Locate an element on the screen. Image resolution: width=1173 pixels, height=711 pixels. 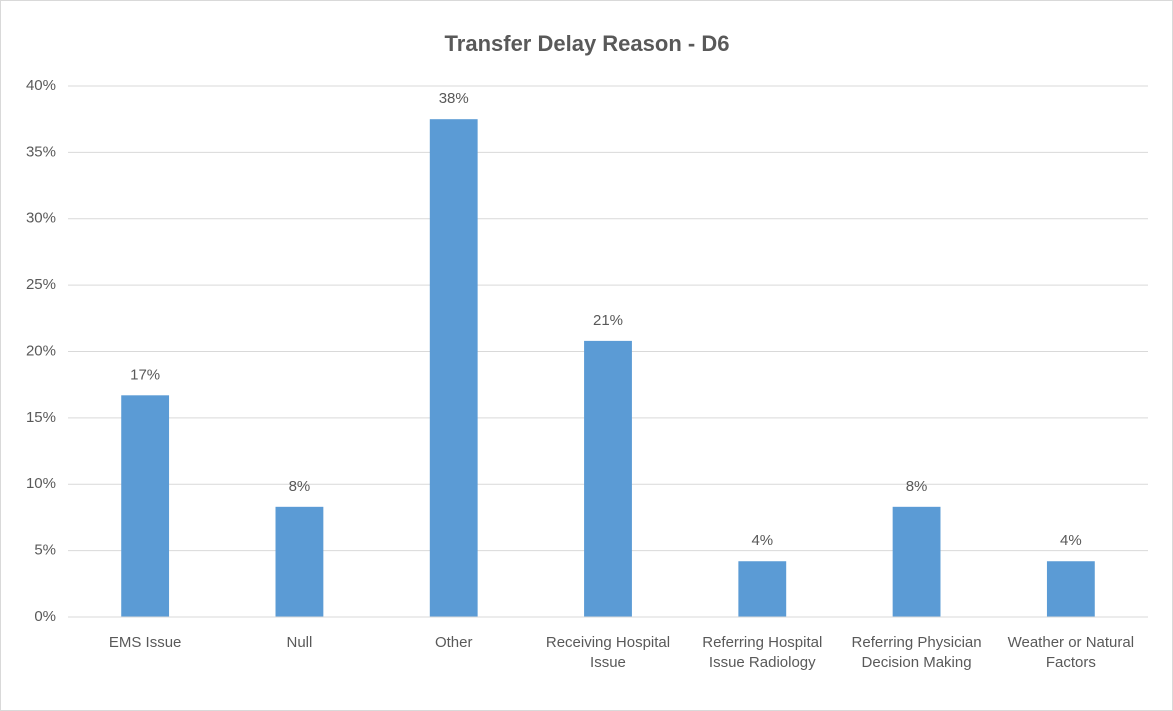
x-tick-label: Weather or Natural Factors is located at coordinates (1071, 652).